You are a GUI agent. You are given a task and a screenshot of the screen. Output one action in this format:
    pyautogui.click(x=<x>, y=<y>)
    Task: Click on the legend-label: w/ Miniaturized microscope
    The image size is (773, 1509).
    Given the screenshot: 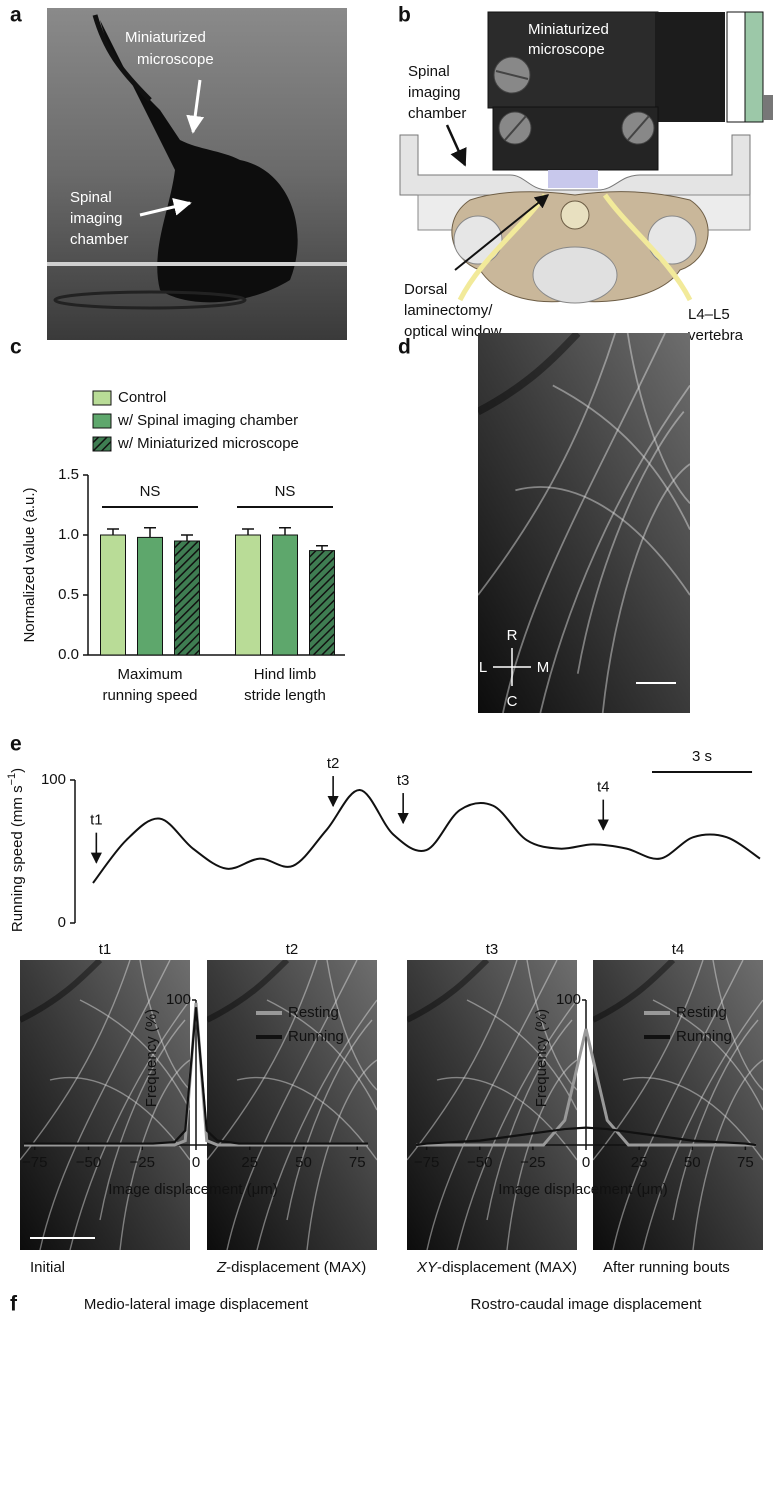 What is the action you would take?
    pyautogui.click(x=208, y=443)
    